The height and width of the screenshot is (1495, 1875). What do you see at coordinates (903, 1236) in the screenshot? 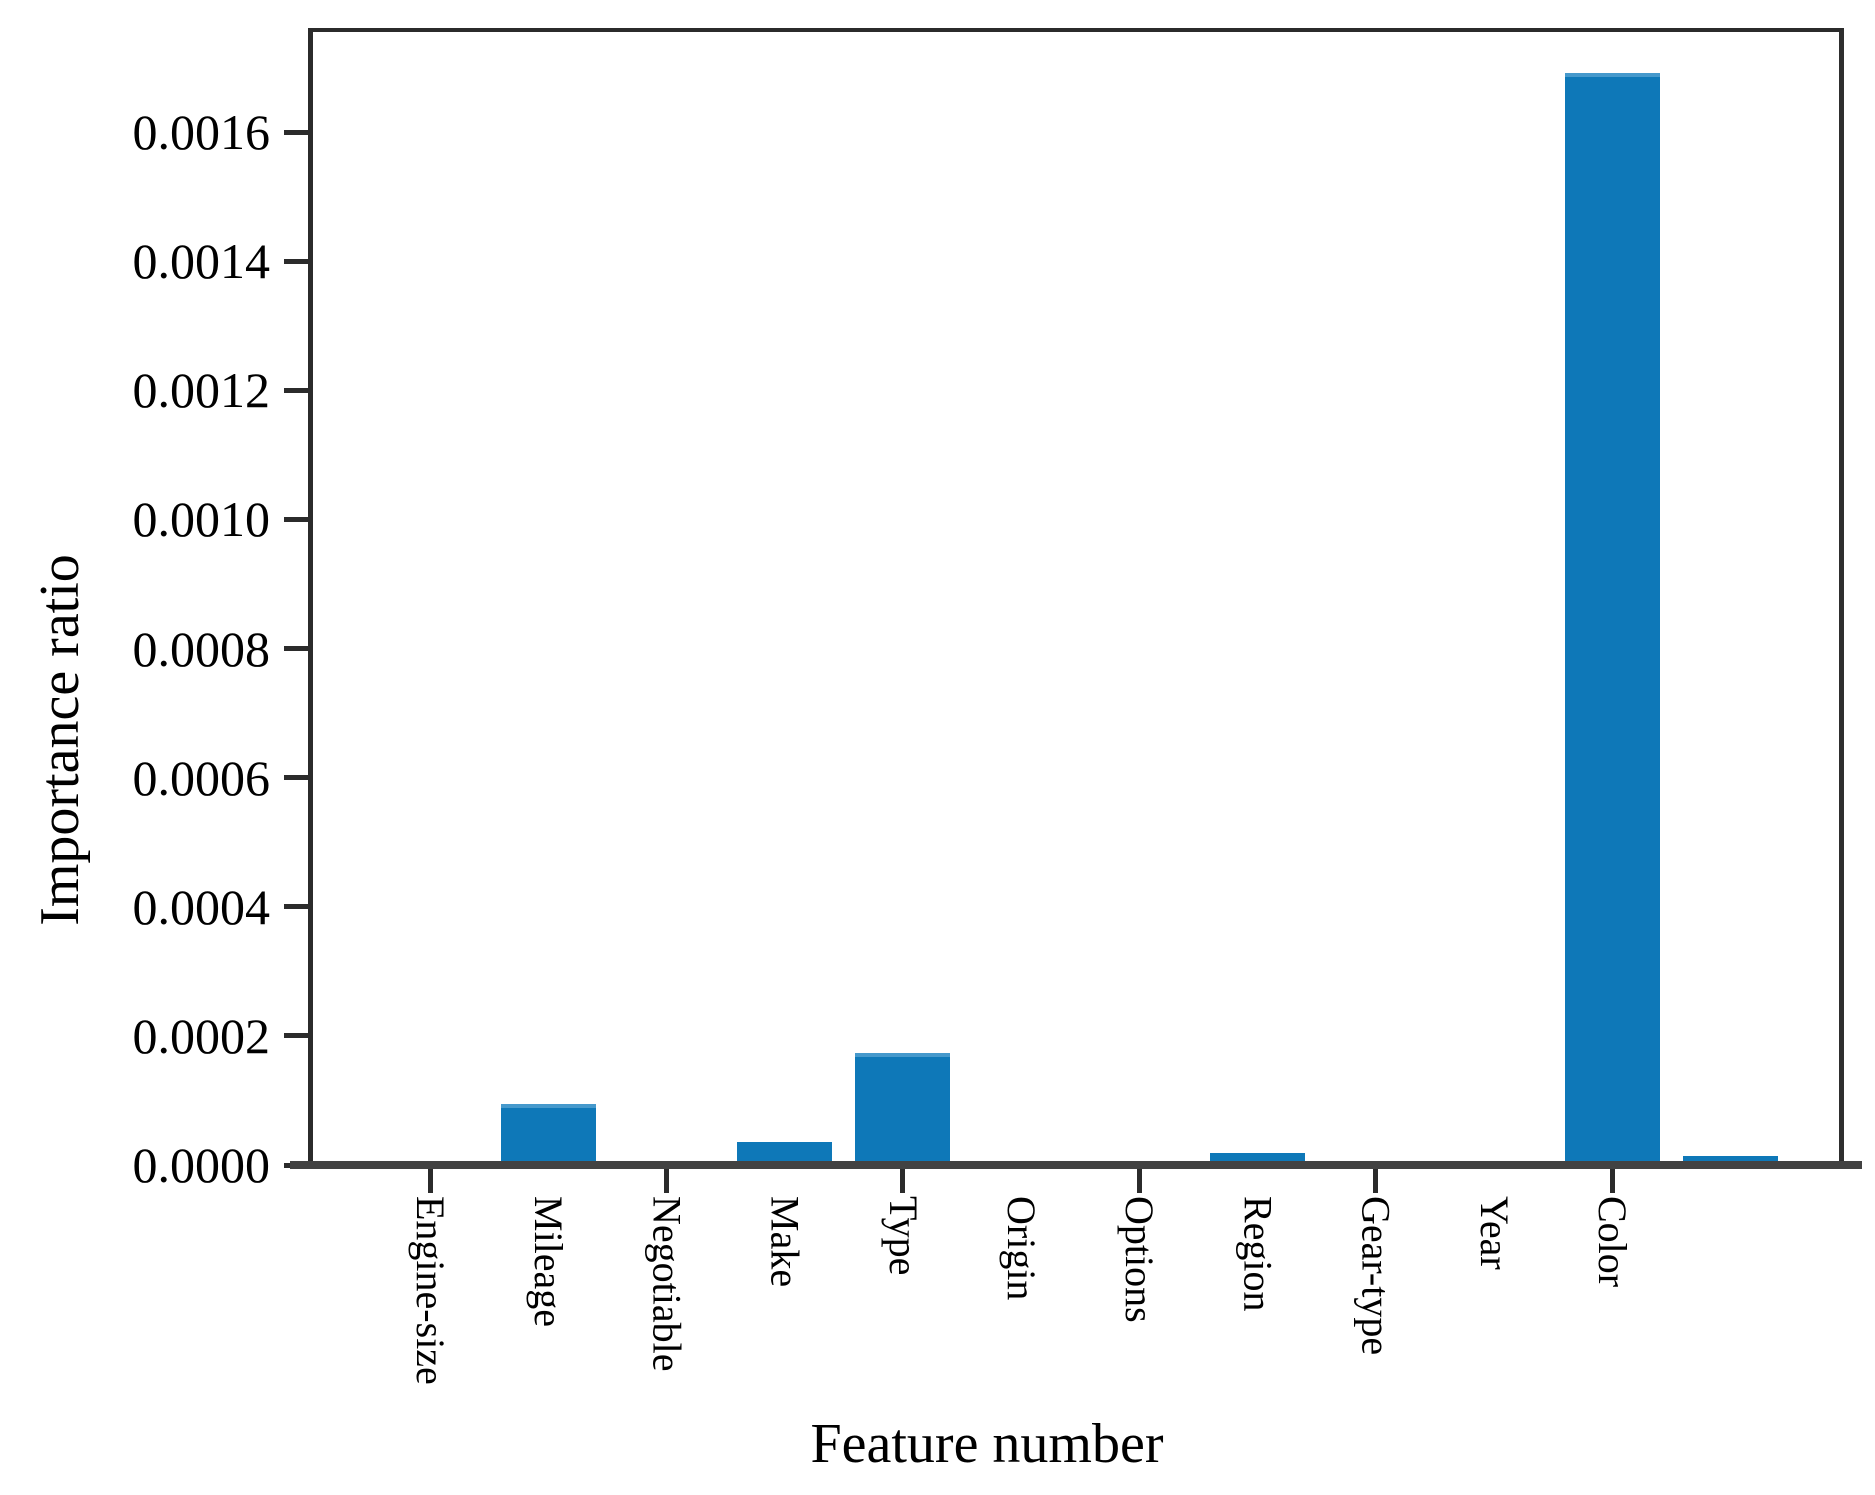
I see `x-axis-tick-label-type: Type` at bounding box center [903, 1236].